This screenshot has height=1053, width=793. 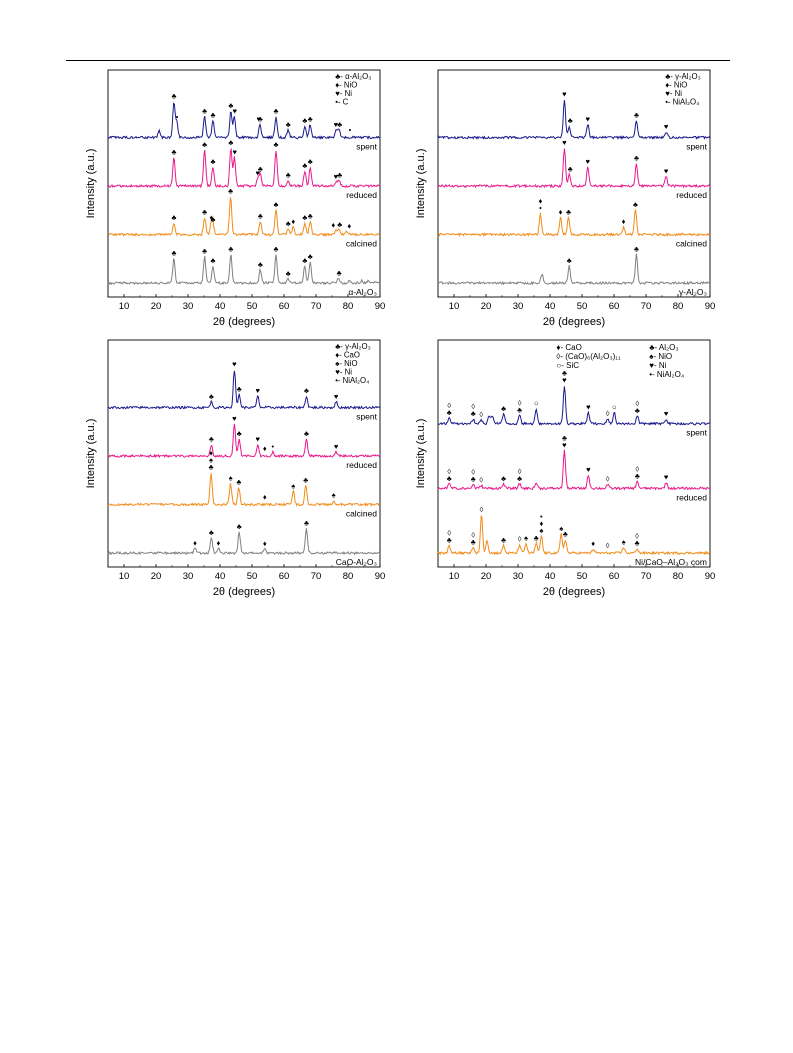 What do you see at coordinates (481, 414) in the screenshot?
I see `calcium-aluminate-marker: ◊` at bounding box center [481, 414].